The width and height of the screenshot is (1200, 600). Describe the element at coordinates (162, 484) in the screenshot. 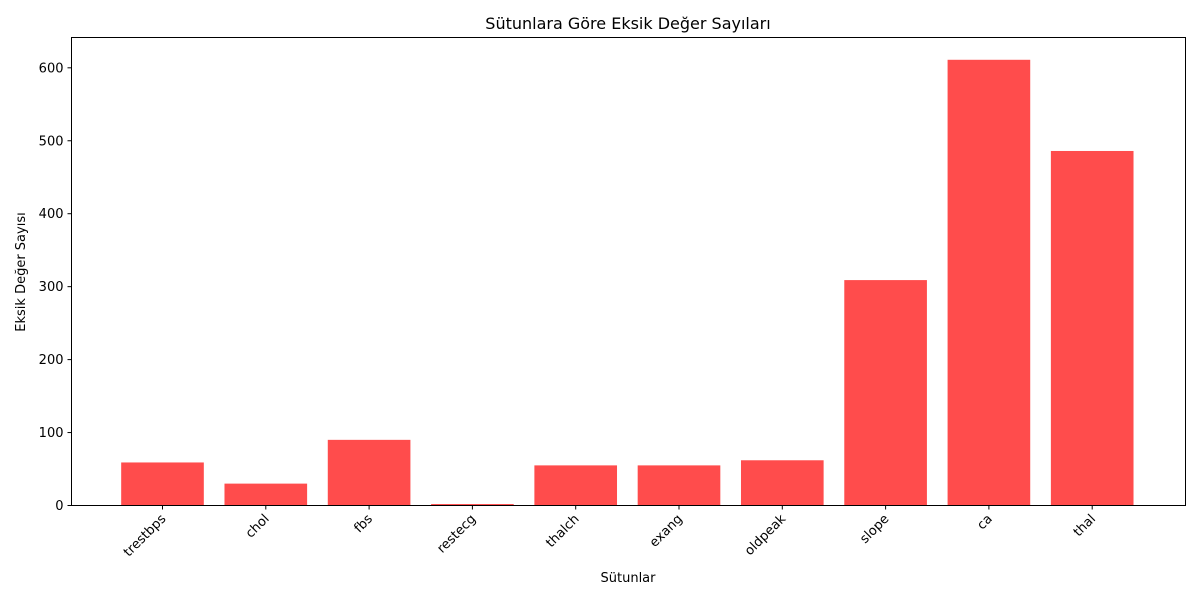

I see `bar-trestbps` at that location.